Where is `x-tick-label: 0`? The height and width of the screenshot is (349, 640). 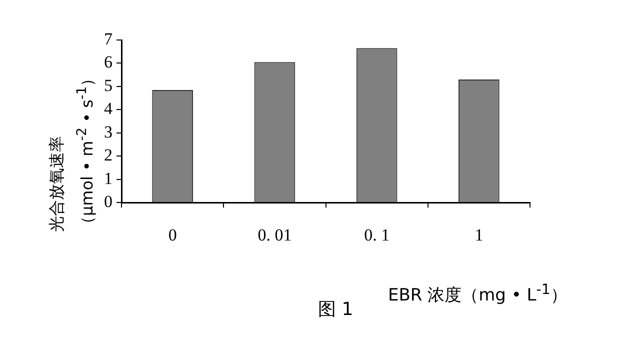
x-tick-label: 0 is located at coordinates (172, 234).